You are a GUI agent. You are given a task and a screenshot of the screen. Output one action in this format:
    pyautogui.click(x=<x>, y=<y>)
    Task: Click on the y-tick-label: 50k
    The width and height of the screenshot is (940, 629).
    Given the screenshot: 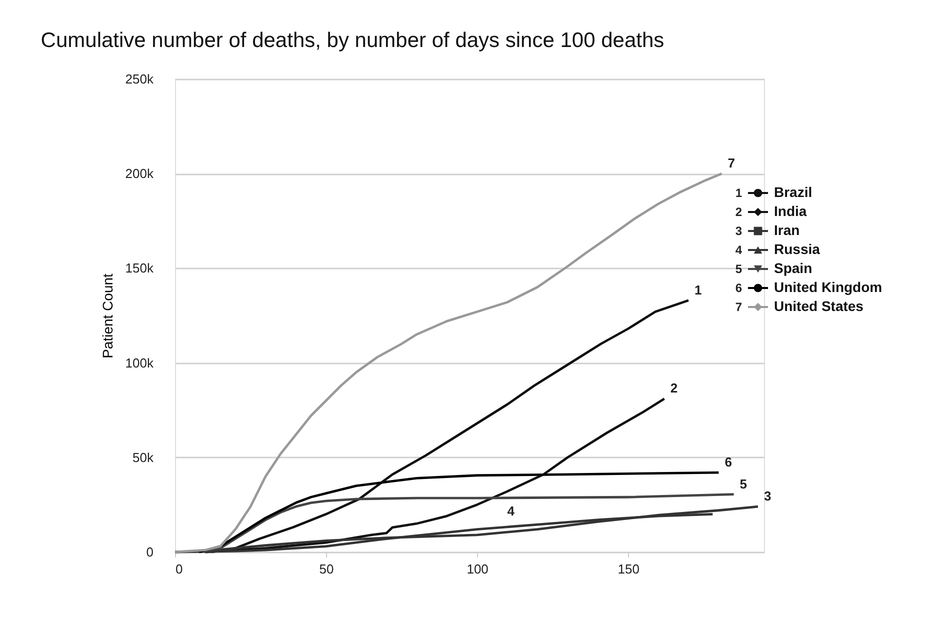 What is the action you would take?
    pyautogui.click(x=143, y=457)
    